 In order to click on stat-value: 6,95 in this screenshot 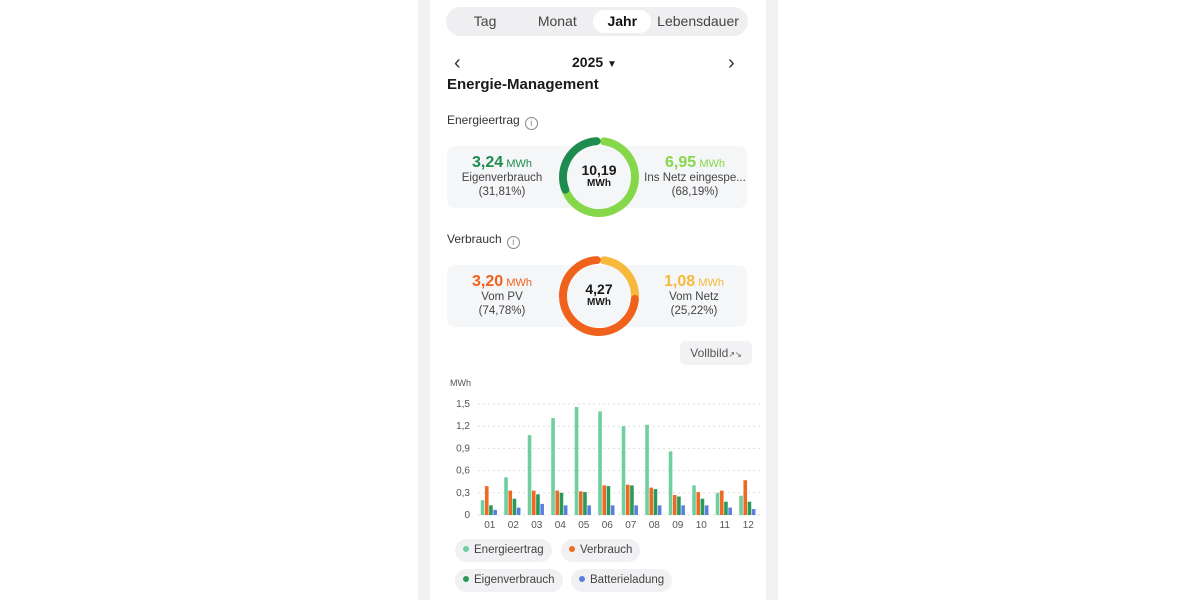, I will do `click(680, 162)`.